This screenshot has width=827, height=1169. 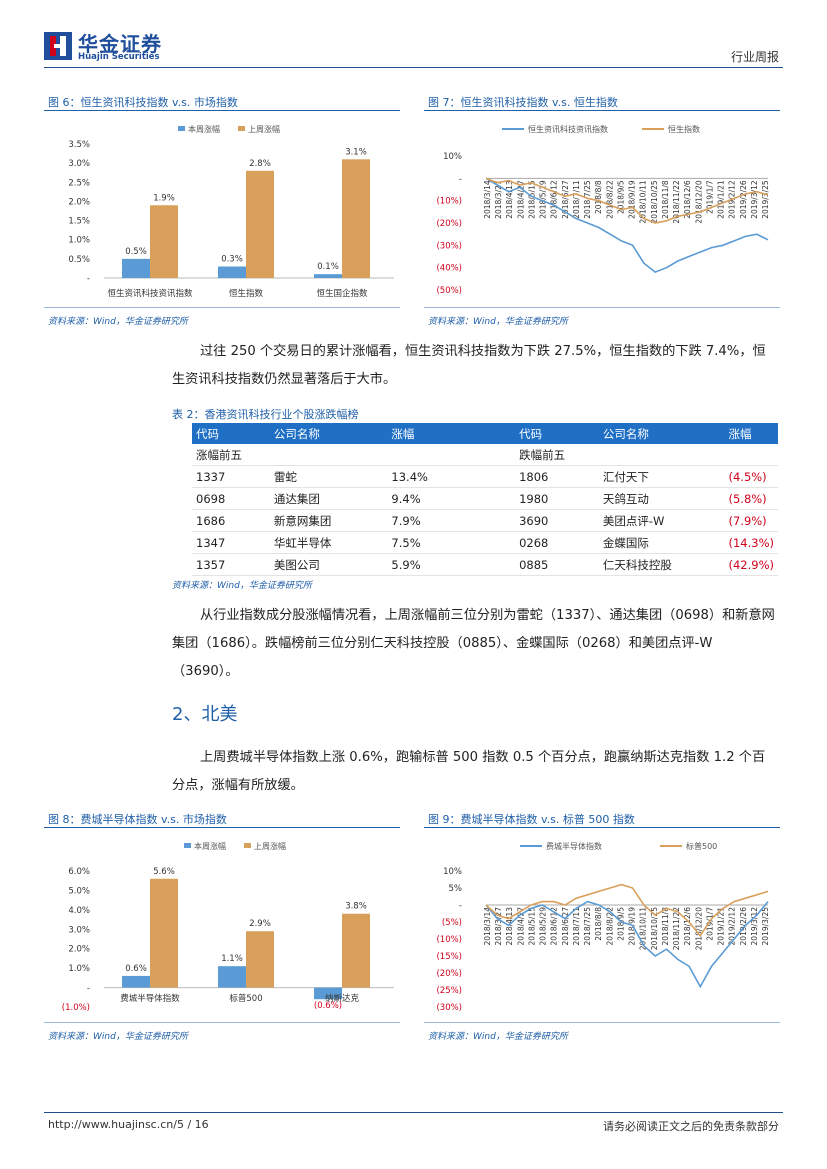 I want to click on fig9-bottom-rule, so click(x=602, y=1022).